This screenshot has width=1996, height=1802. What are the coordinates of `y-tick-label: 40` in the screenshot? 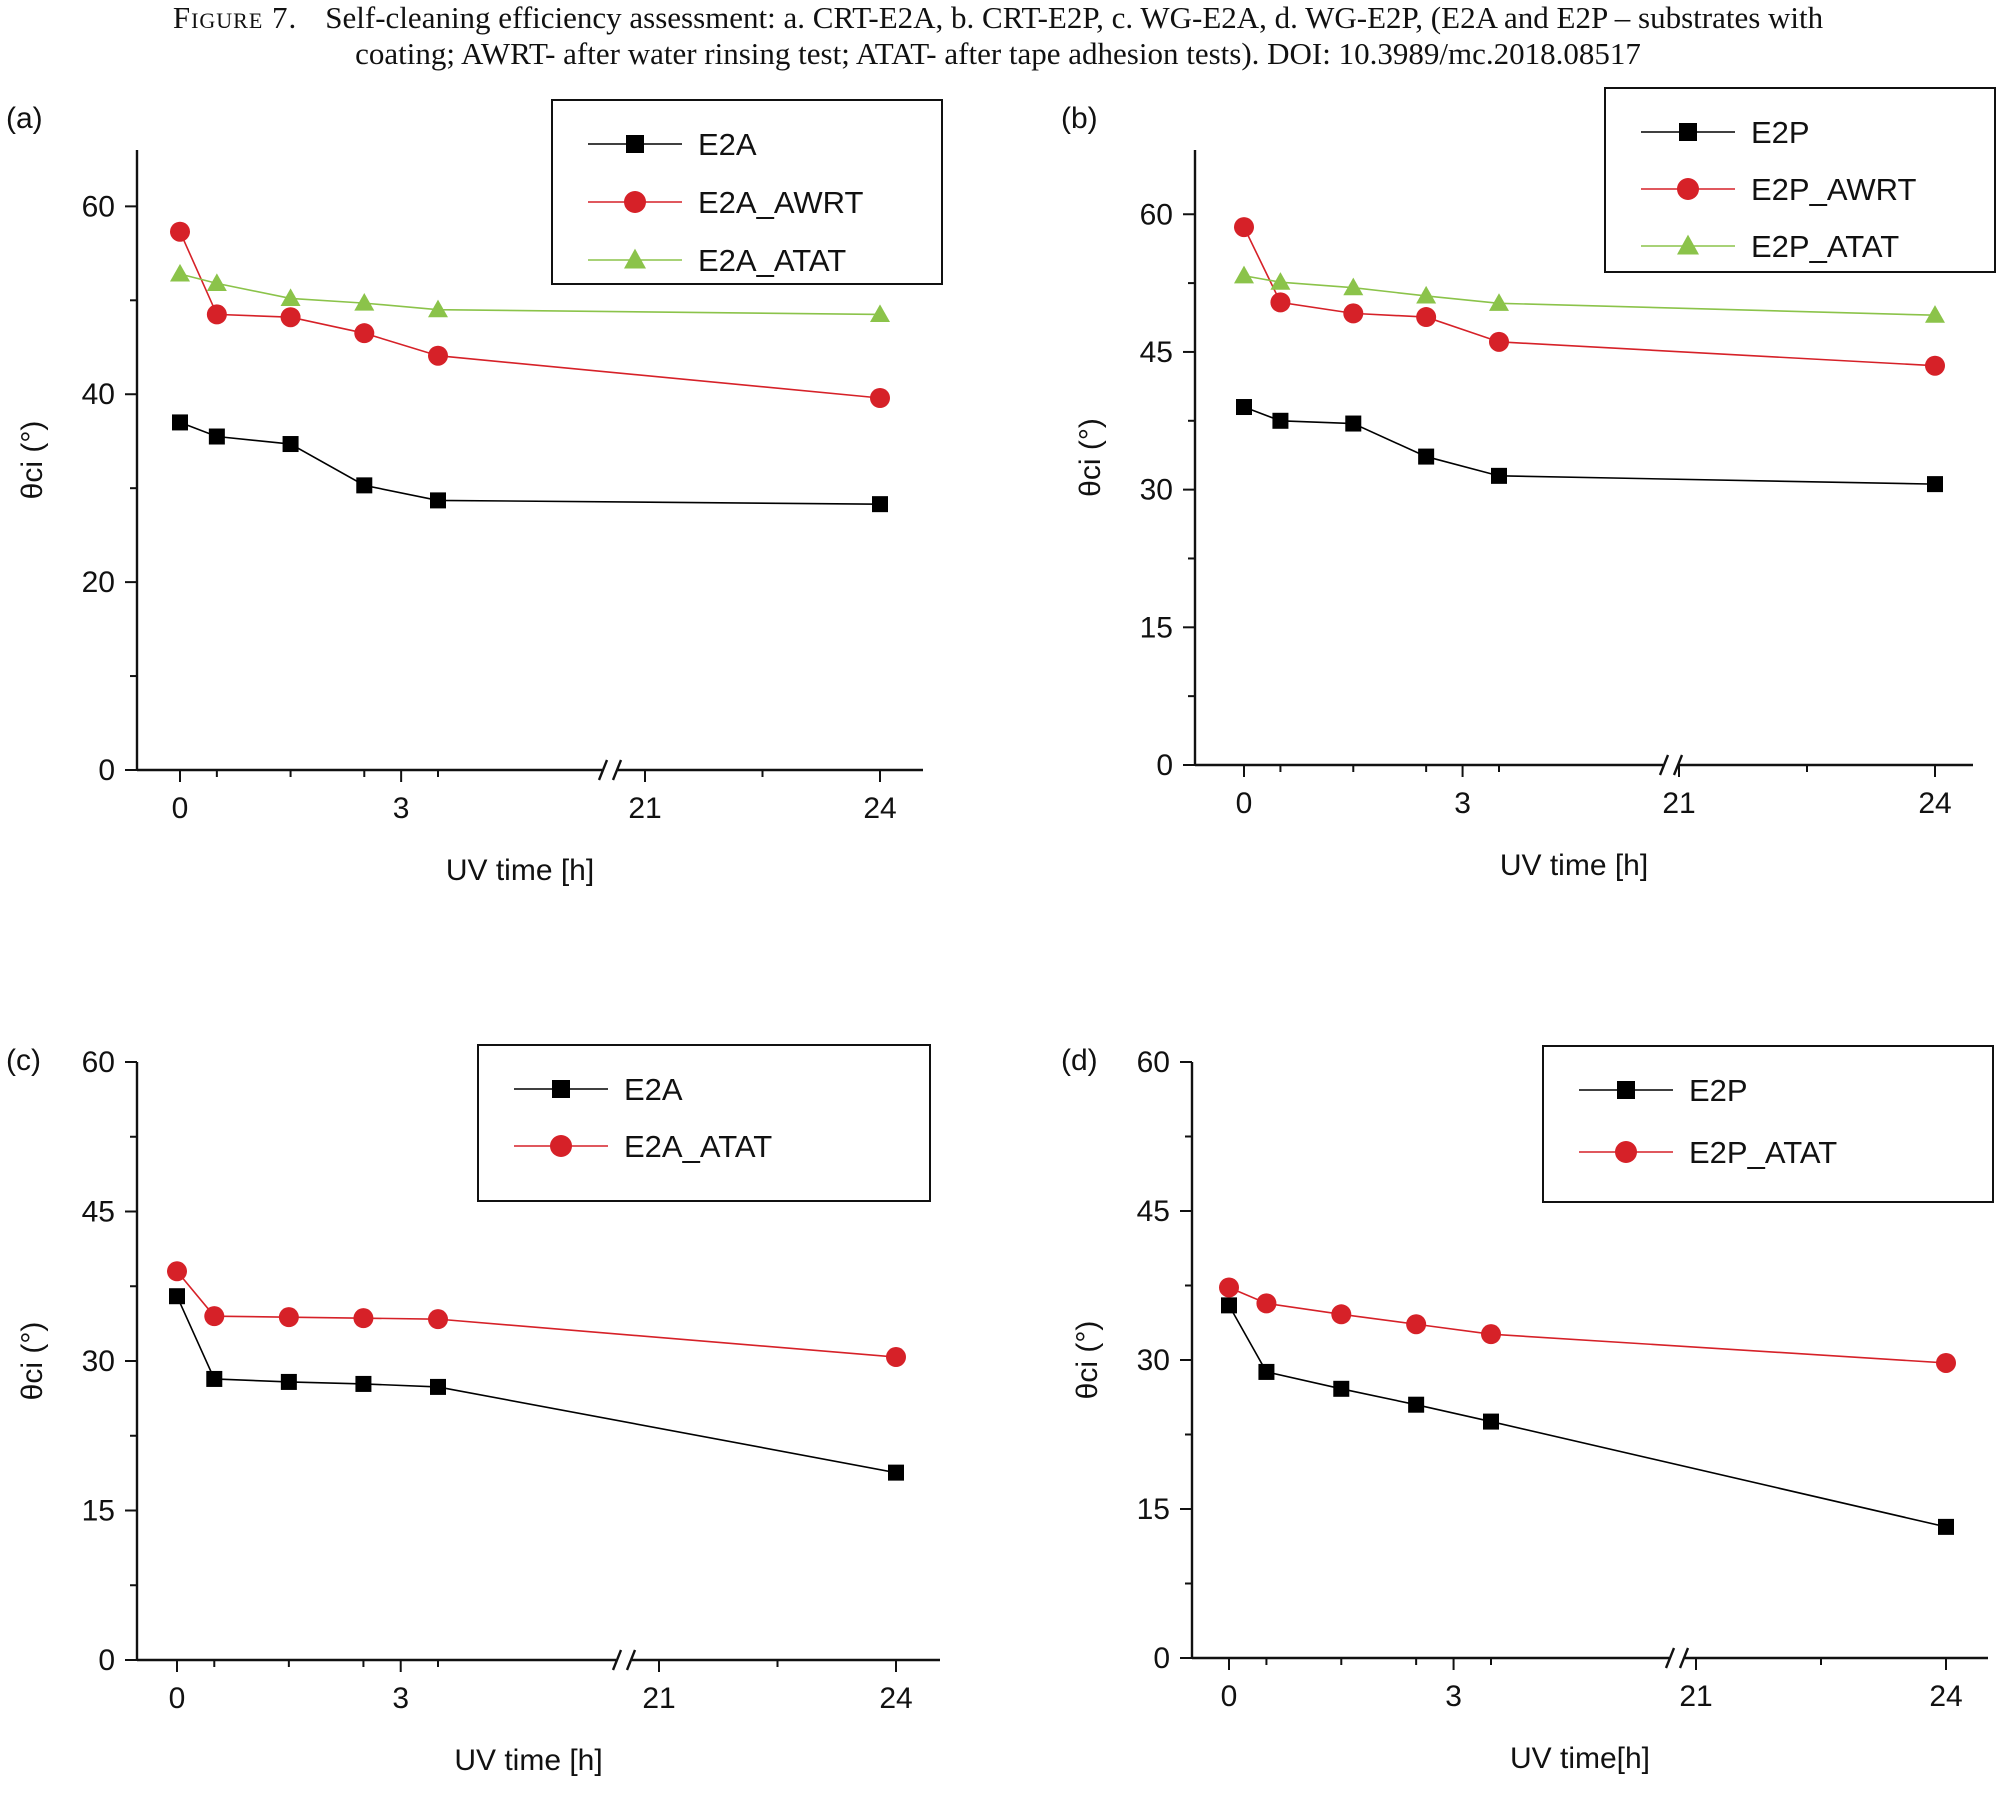 It's located at (98, 394).